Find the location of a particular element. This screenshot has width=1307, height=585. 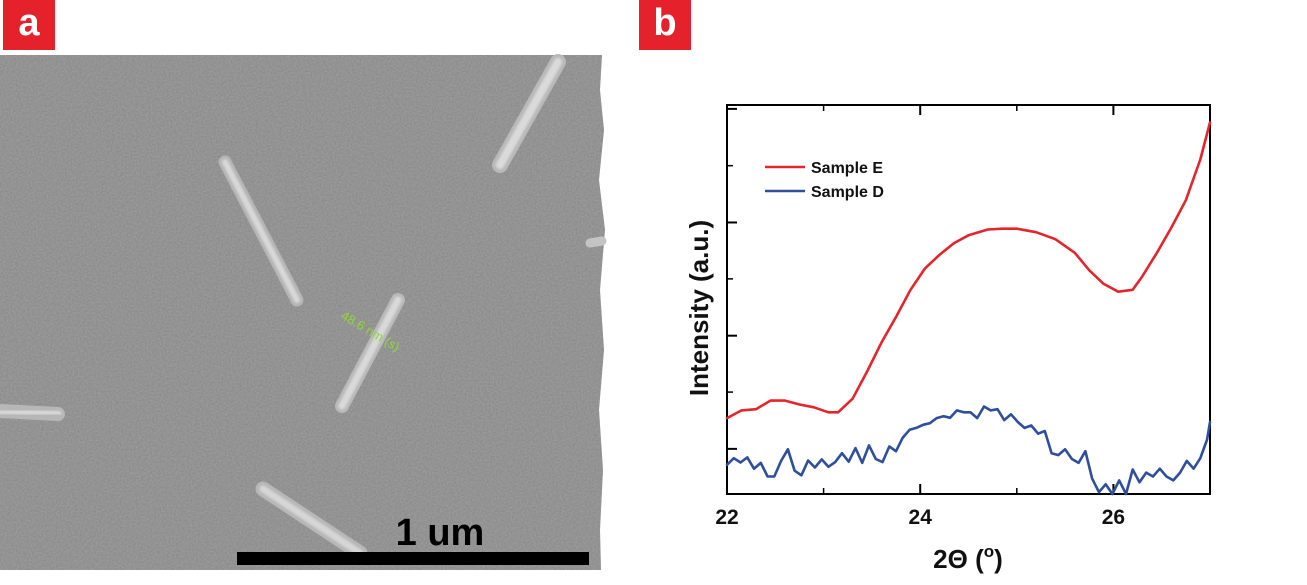

series-line-sample-d is located at coordinates (968, 450).